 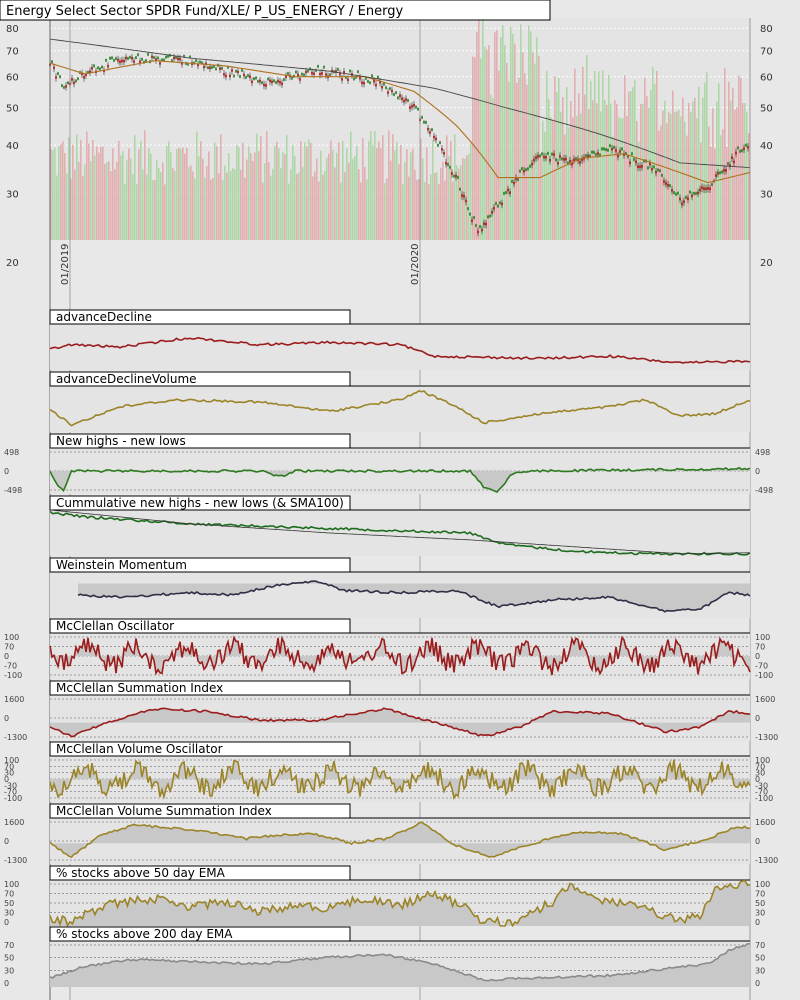 What do you see at coordinates (766, 737) in the screenshot?
I see `indicator-y-tick-right: -1300` at bounding box center [766, 737].